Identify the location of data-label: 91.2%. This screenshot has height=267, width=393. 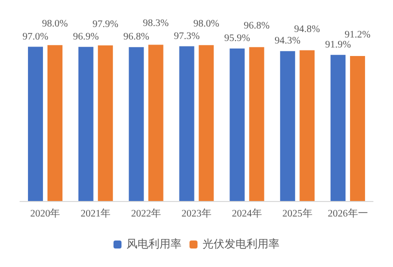
(357, 34).